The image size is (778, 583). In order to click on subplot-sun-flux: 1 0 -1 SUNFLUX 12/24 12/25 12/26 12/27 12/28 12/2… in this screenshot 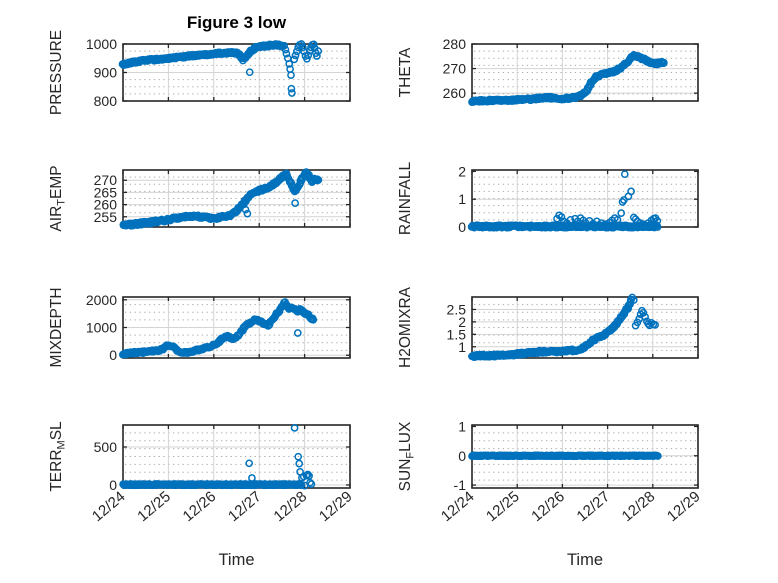, I will do `click(550, 471)`.